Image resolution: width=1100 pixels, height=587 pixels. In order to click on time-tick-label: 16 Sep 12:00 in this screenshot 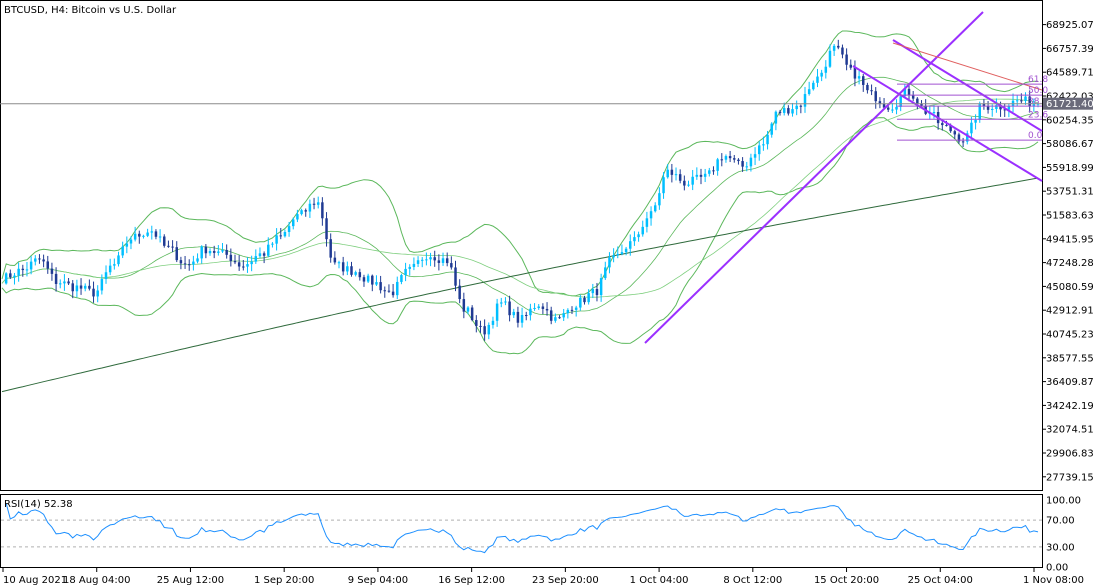, I will do `click(471, 580)`.